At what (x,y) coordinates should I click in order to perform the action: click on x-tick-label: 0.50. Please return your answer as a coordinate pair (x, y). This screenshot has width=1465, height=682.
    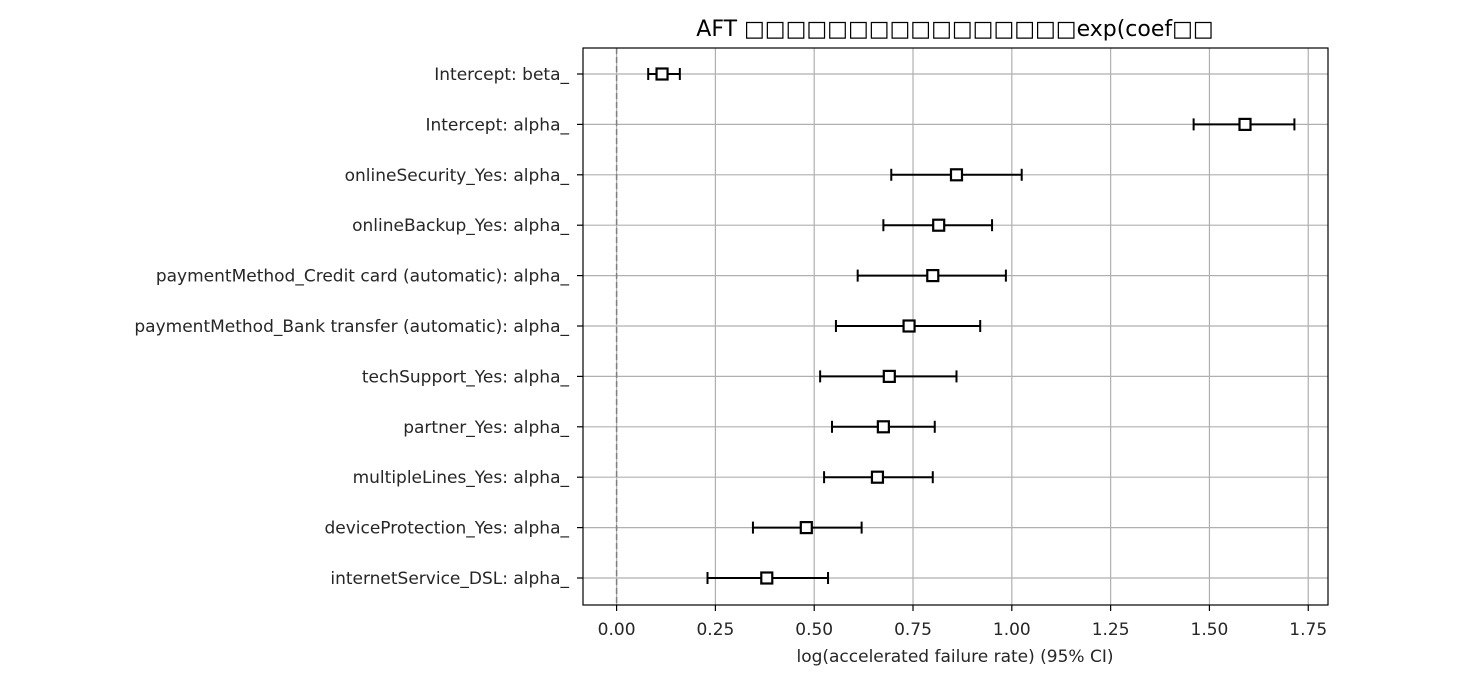
    Looking at the image, I should click on (814, 630).